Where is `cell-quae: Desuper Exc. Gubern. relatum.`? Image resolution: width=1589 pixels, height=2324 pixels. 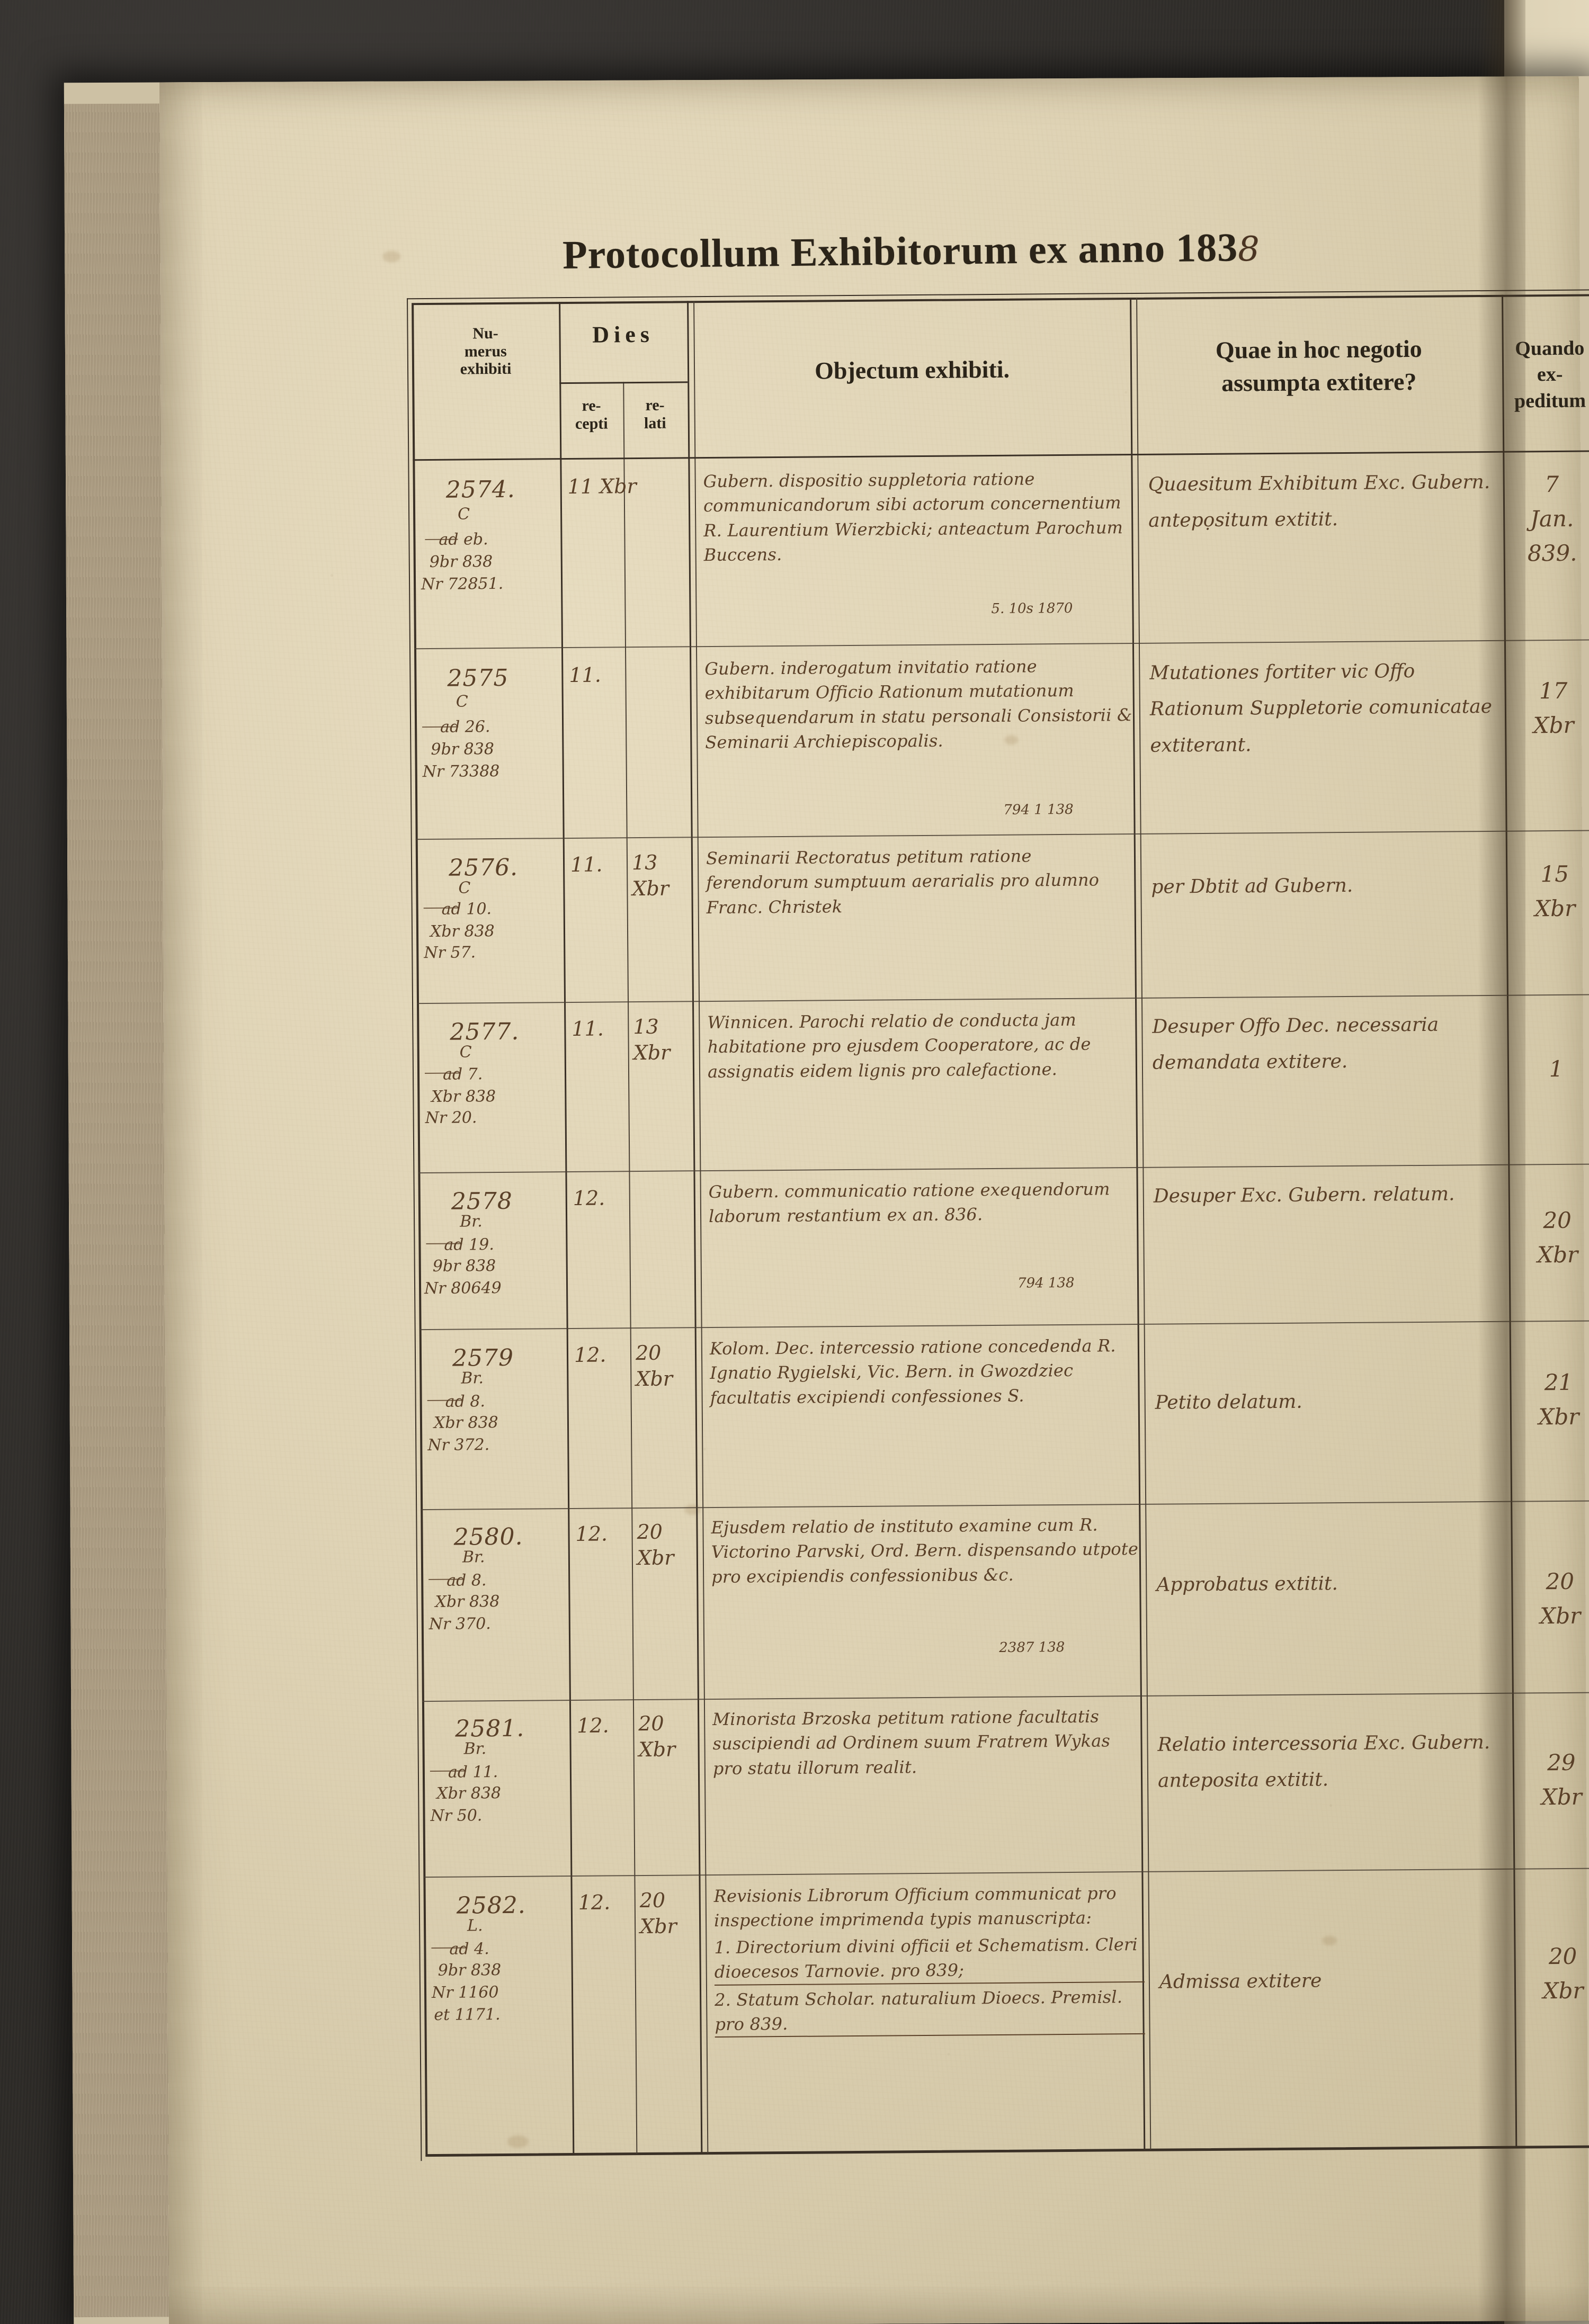 cell-quae: Desuper Exc. Gubern. relatum. is located at coordinates (1304, 1195).